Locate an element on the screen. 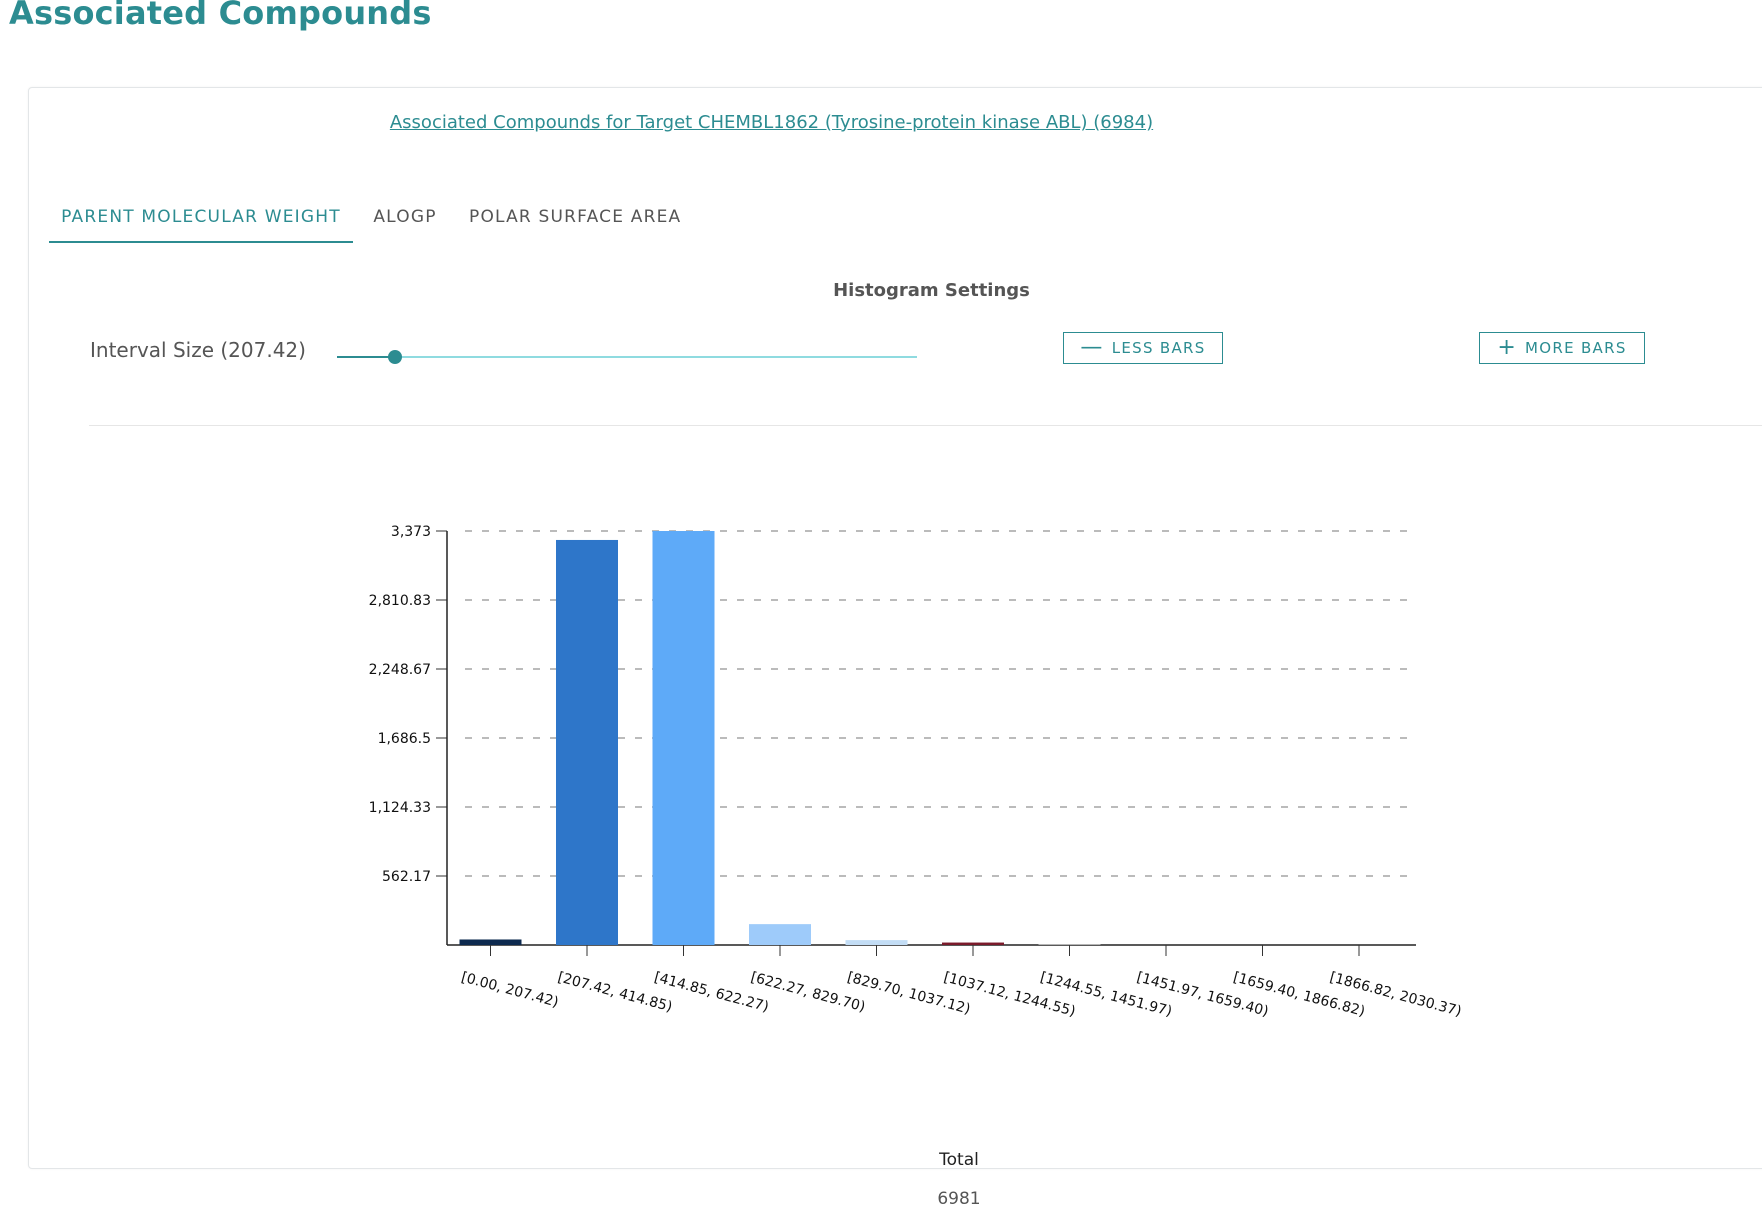 The height and width of the screenshot is (1209, 1762). settings-divider is located at coordinates (925, 425).